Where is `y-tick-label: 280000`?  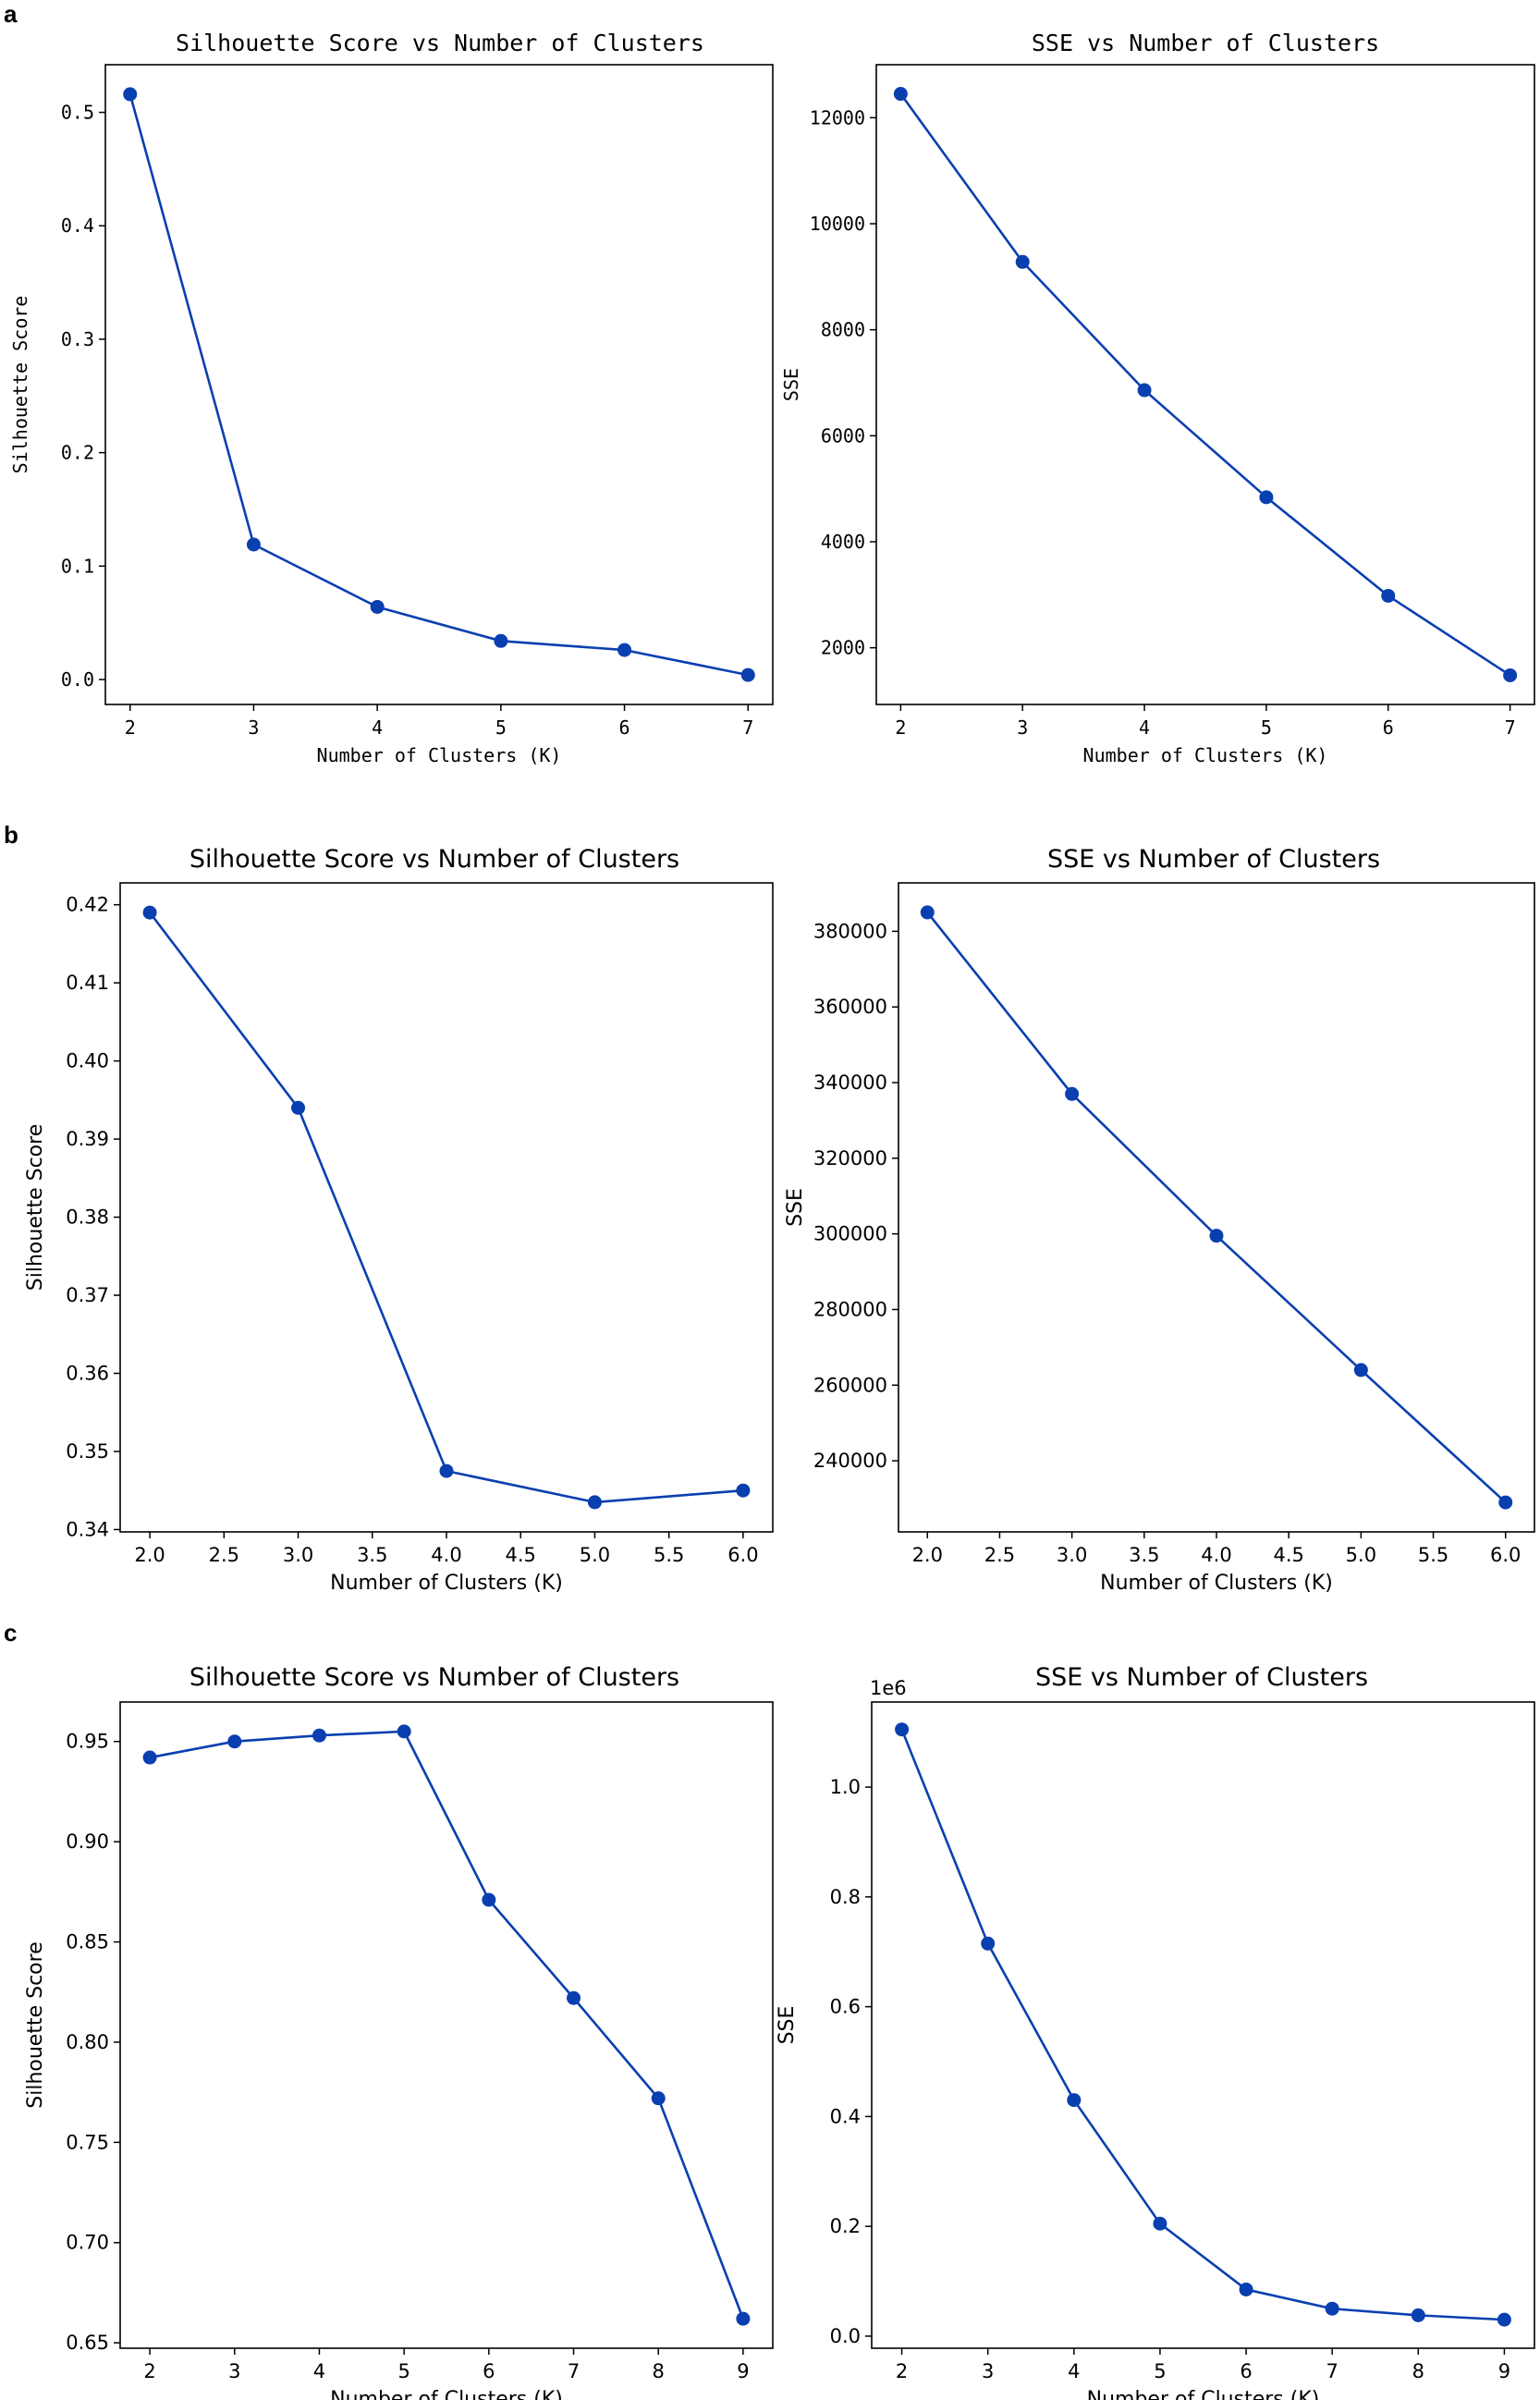
y-tick-label: 280000 is located at coordinates (850, 1309).